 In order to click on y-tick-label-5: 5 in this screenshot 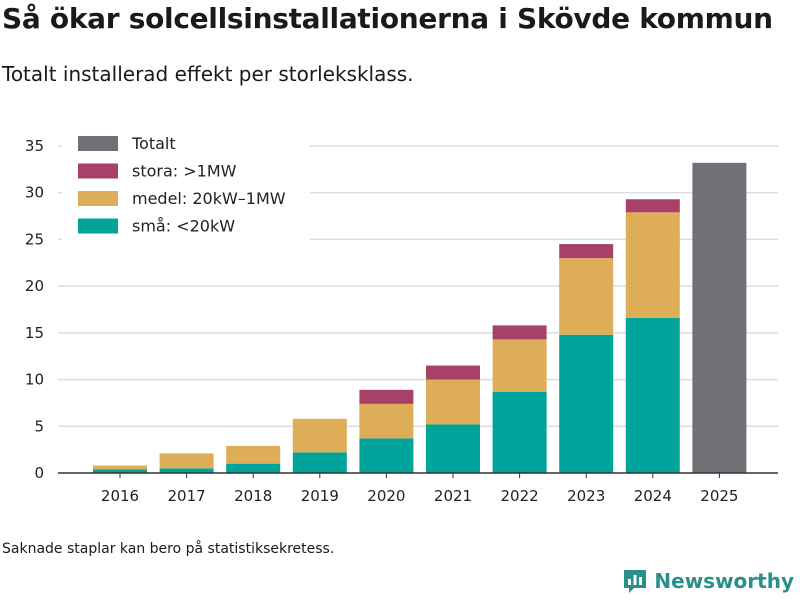, I will do `click(39, 426)`.